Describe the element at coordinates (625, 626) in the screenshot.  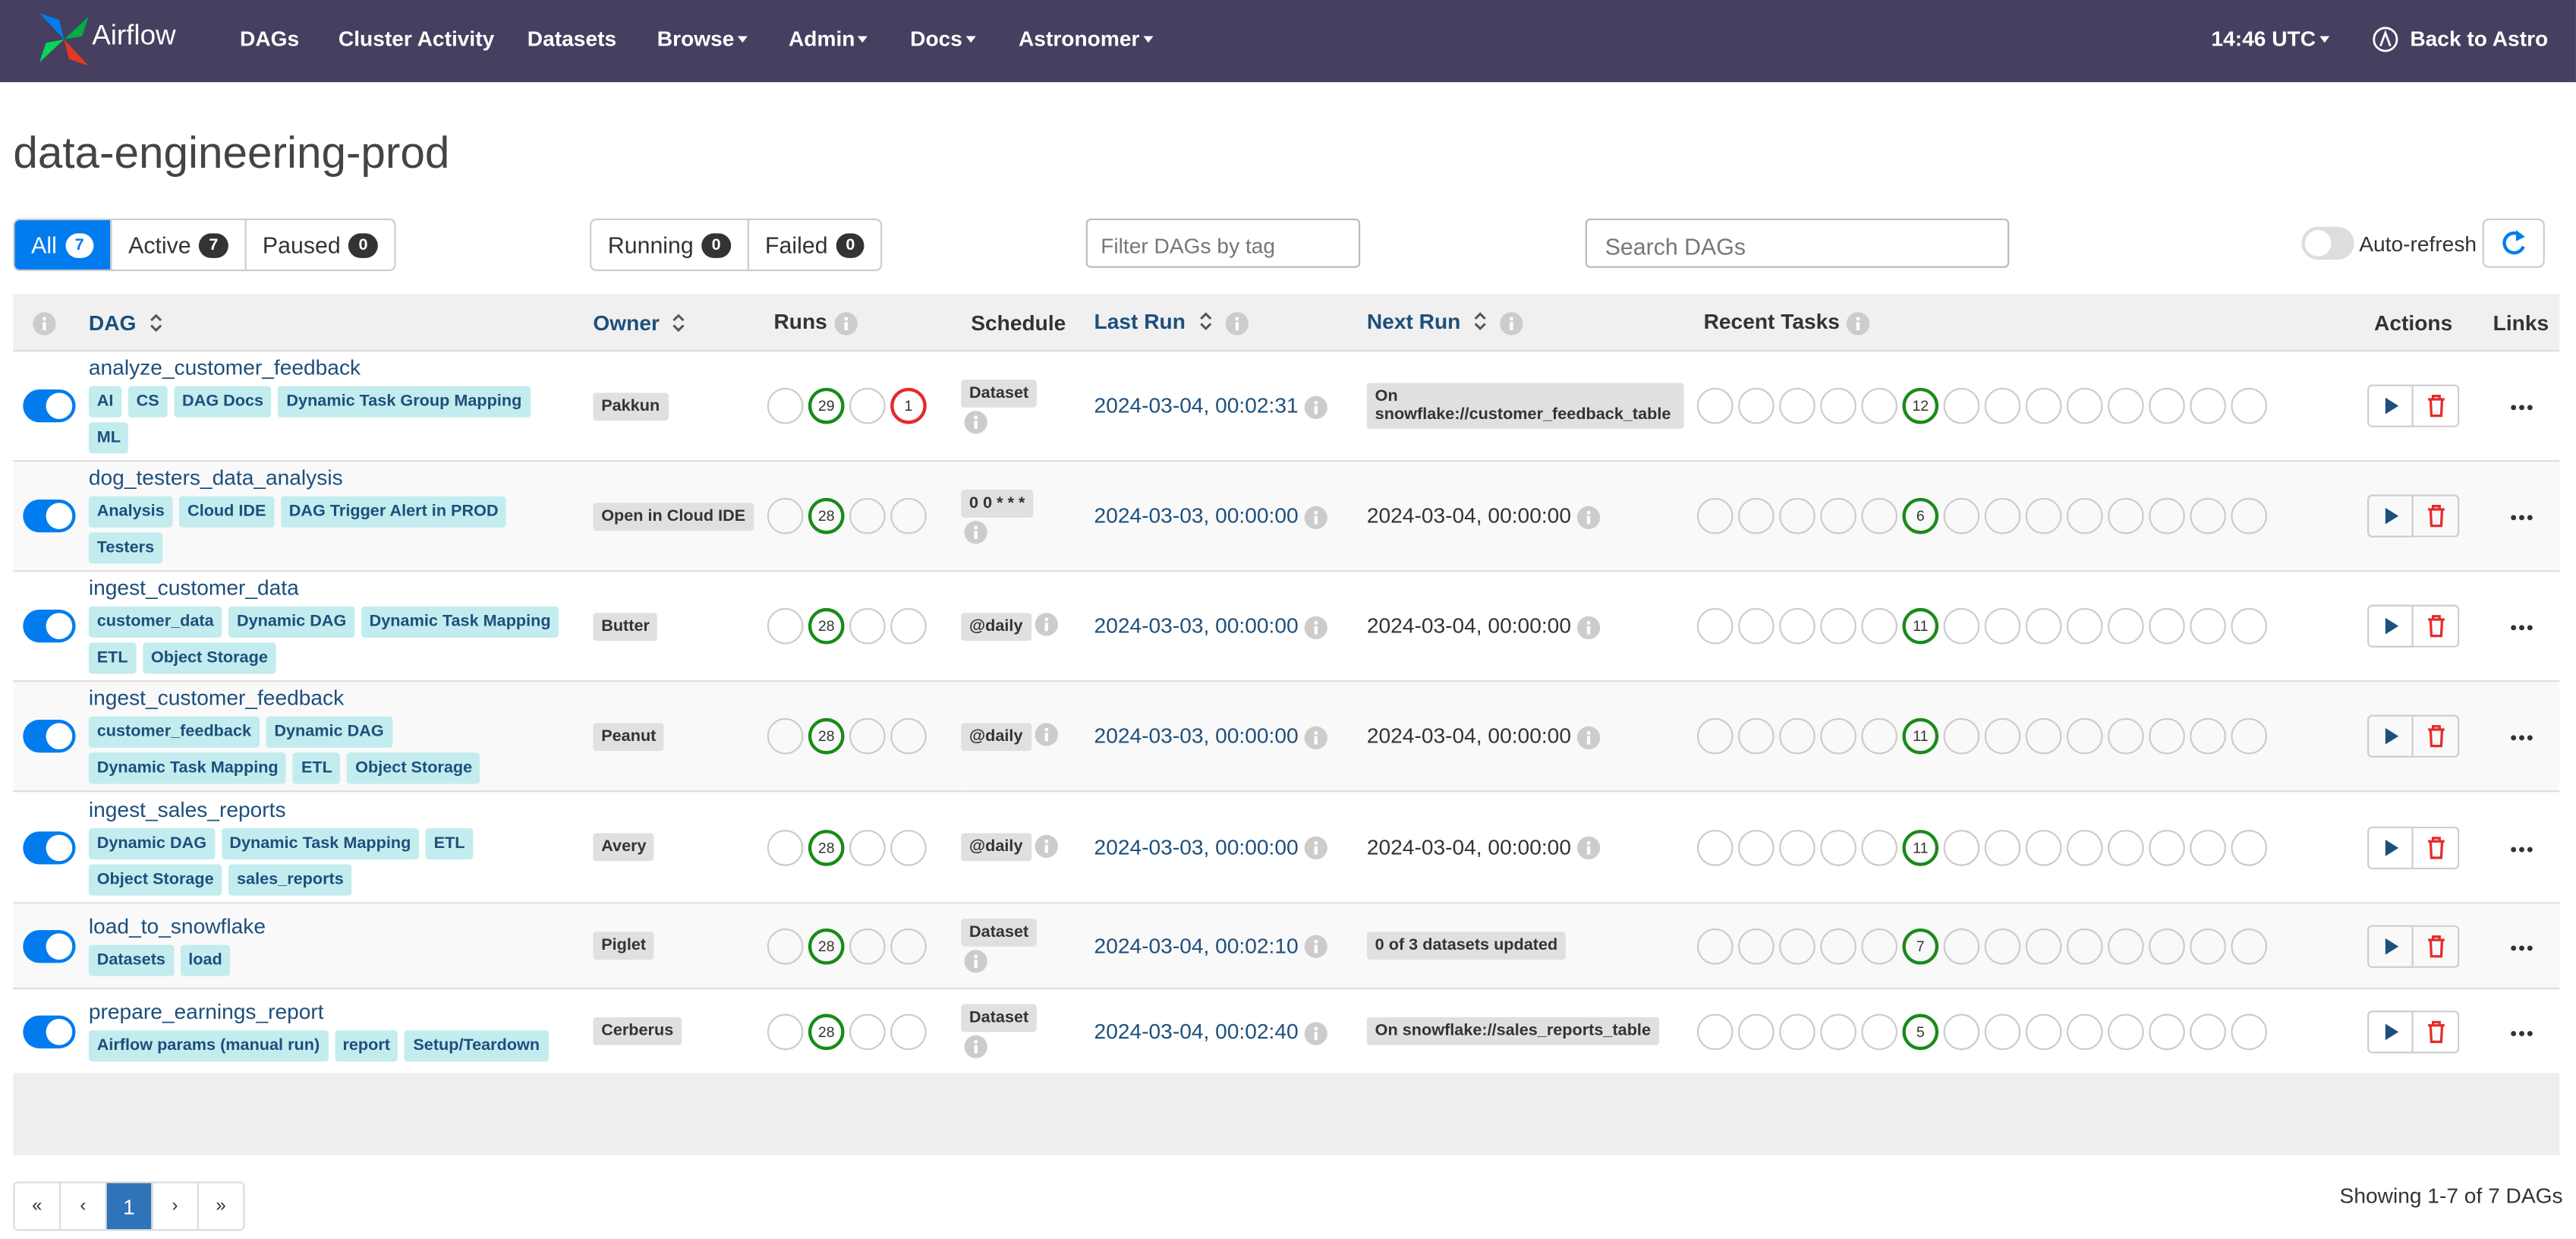
I see `owner: Butter` at that location.